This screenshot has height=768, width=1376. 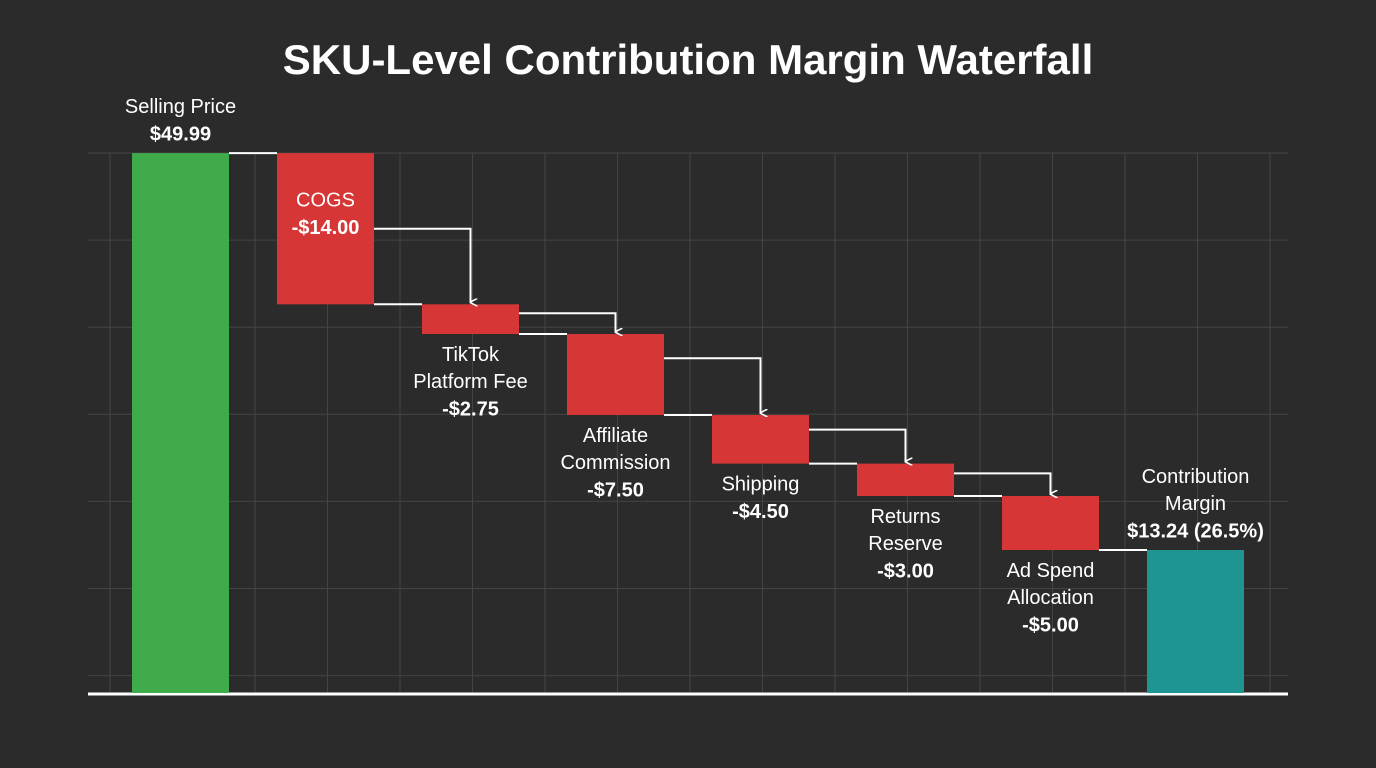 What do you see at coordinates (1195, 531) in the screenshot?
I see `value-label: $13.24 (26.5%)` at bounding box center [1195, 531].